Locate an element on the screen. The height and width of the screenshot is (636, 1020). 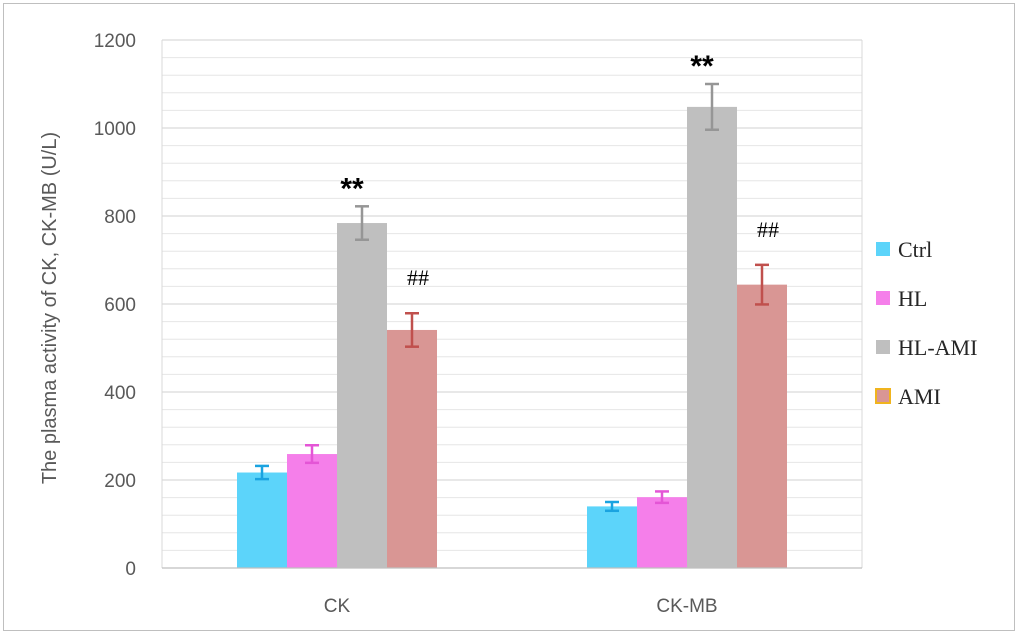
bar-ami-ck-mb is located at coordinates (762, 426).